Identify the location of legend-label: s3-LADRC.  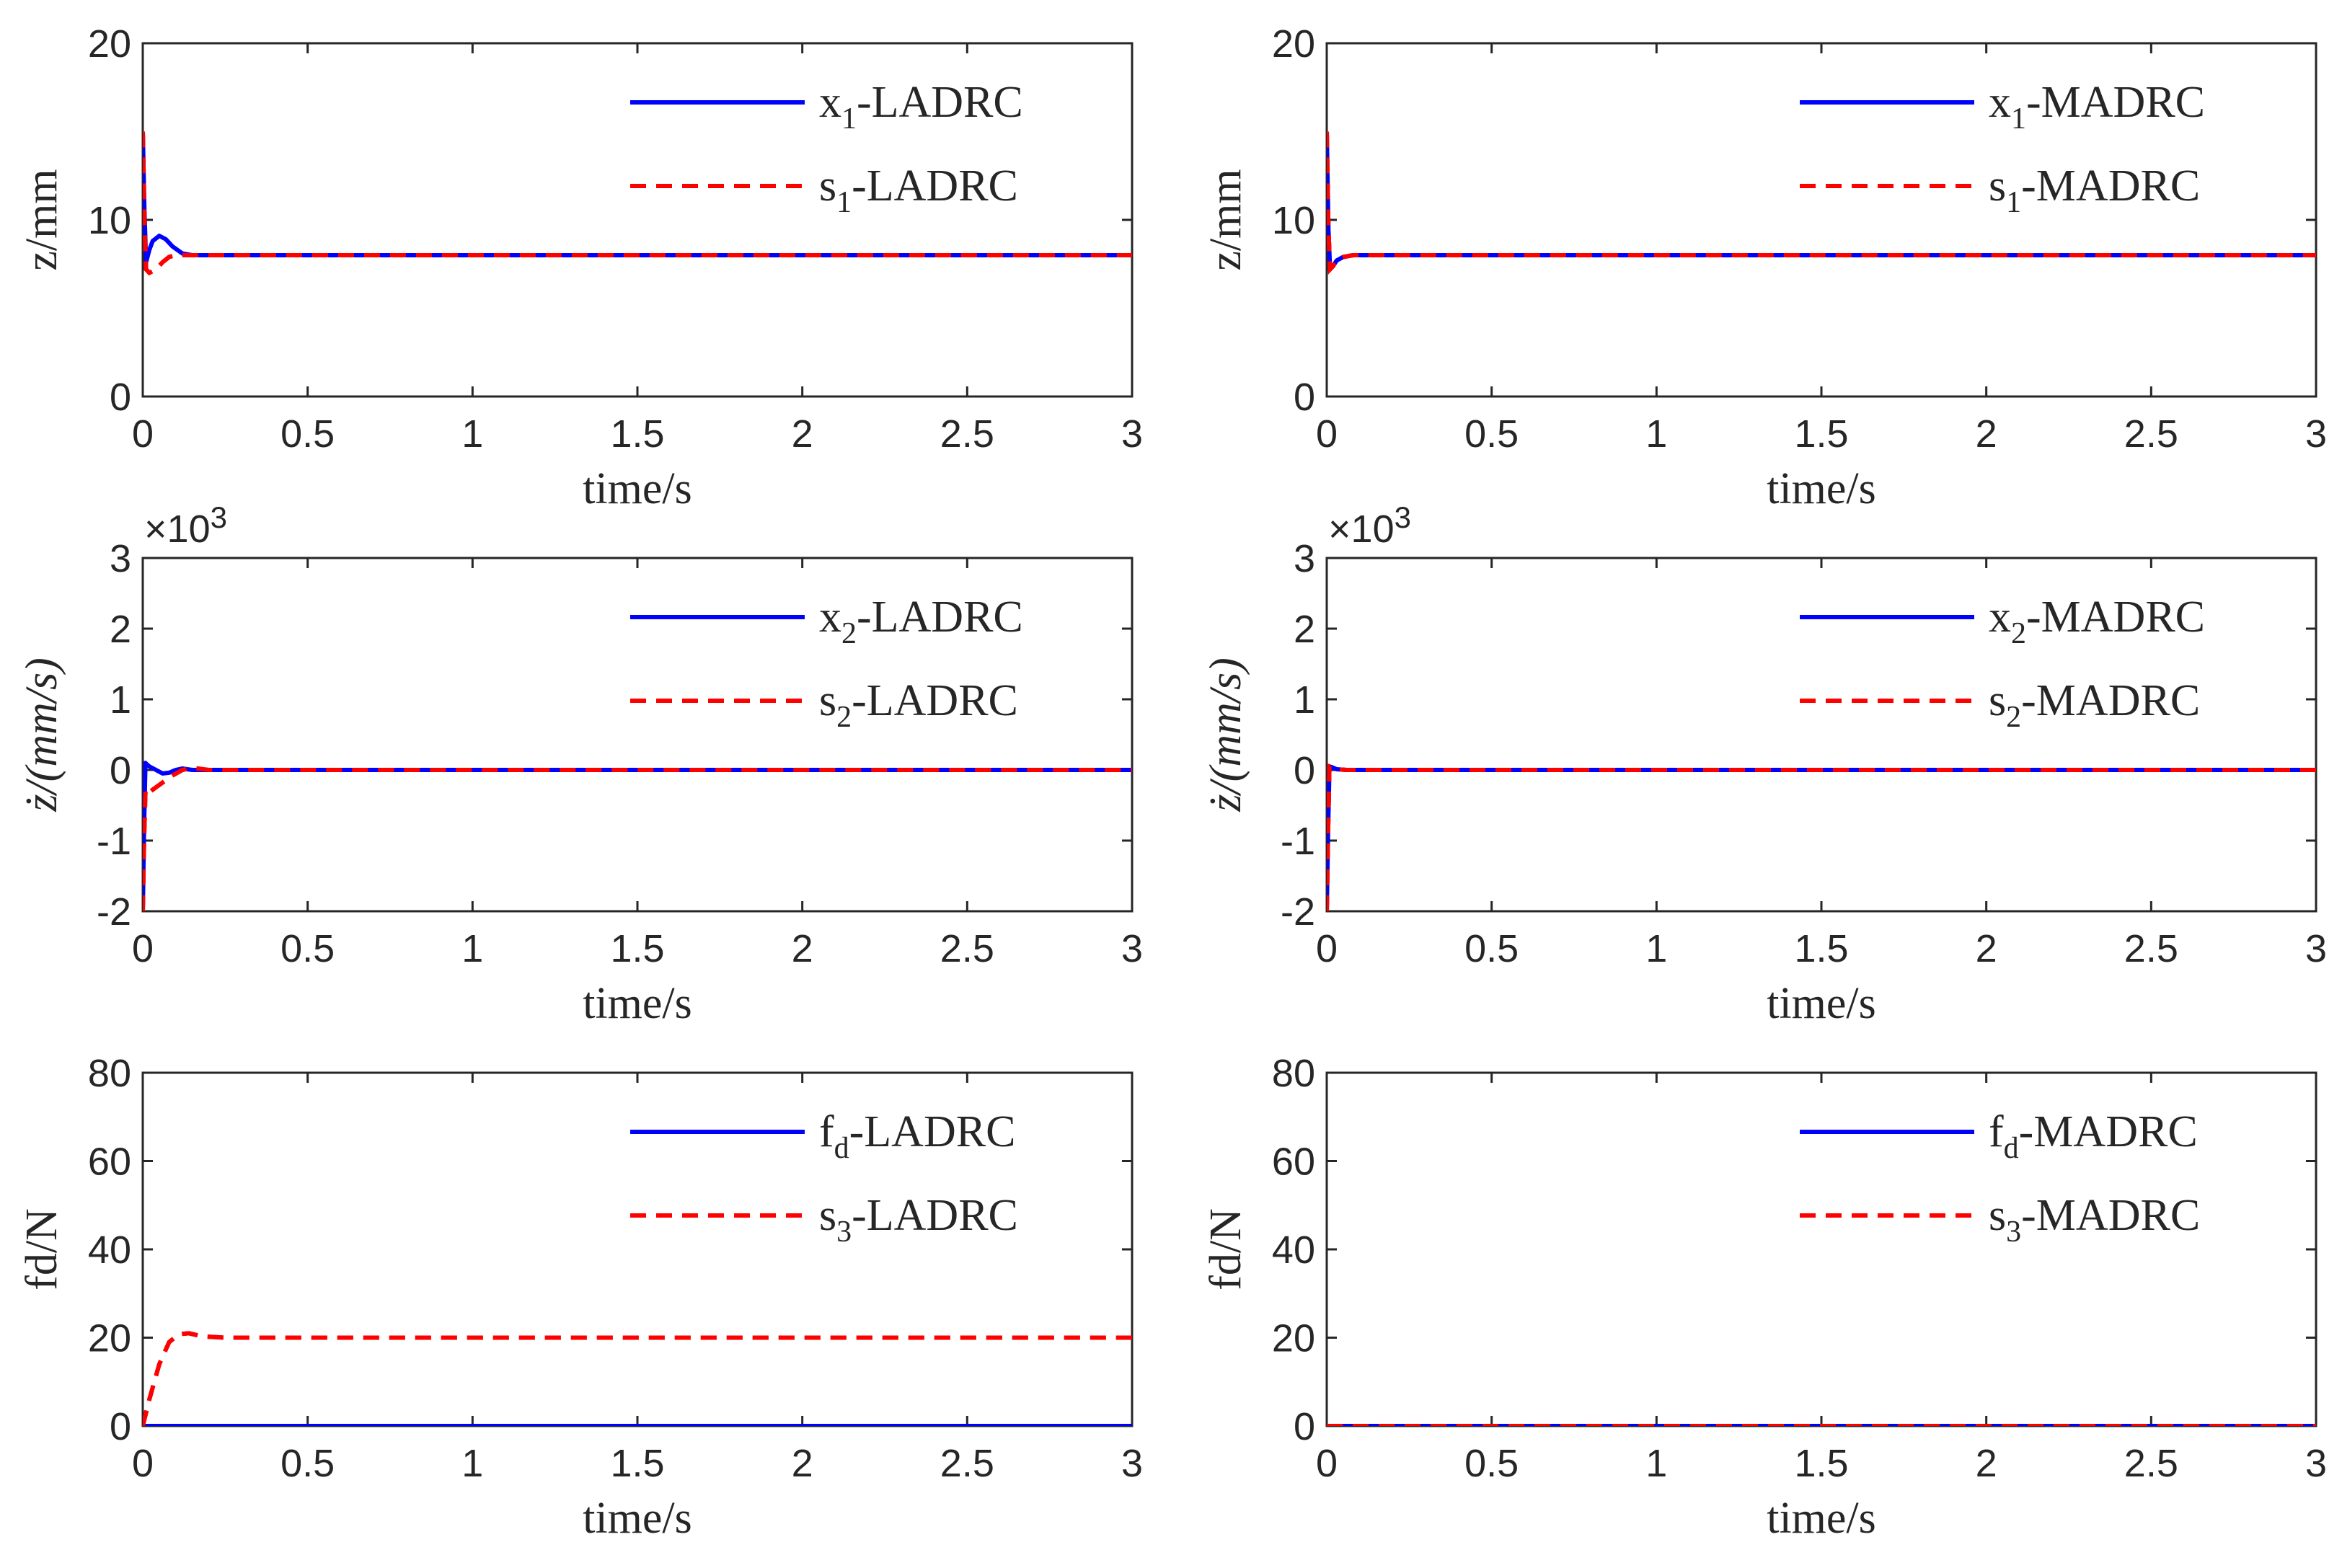
(919, 1220).